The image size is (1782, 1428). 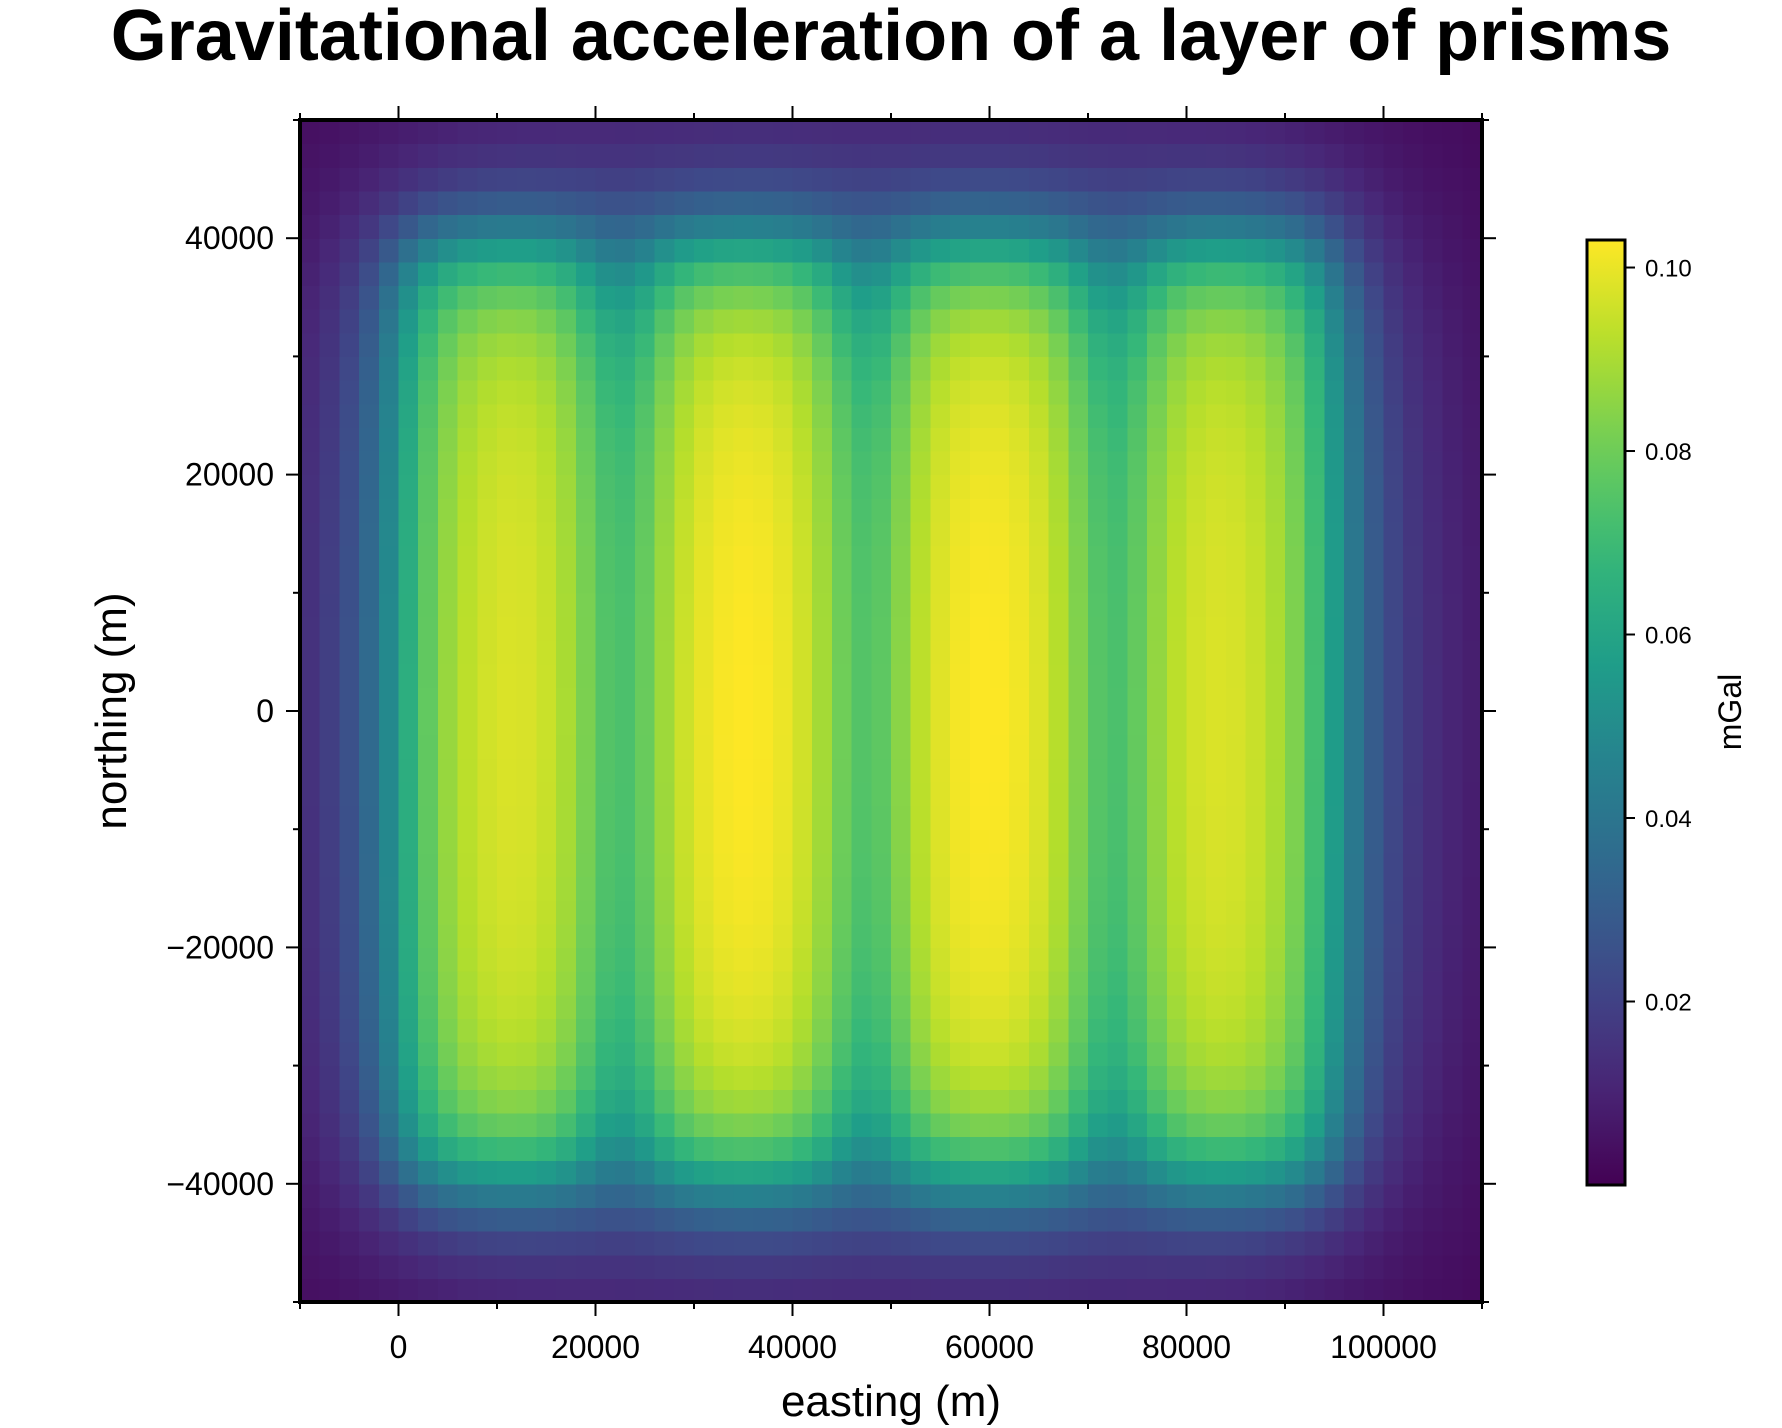 What do you see at coordinates (792, 1347) in the screenshot?
I see `x-tick-label: 40000` at bounding box center [792, 1347].